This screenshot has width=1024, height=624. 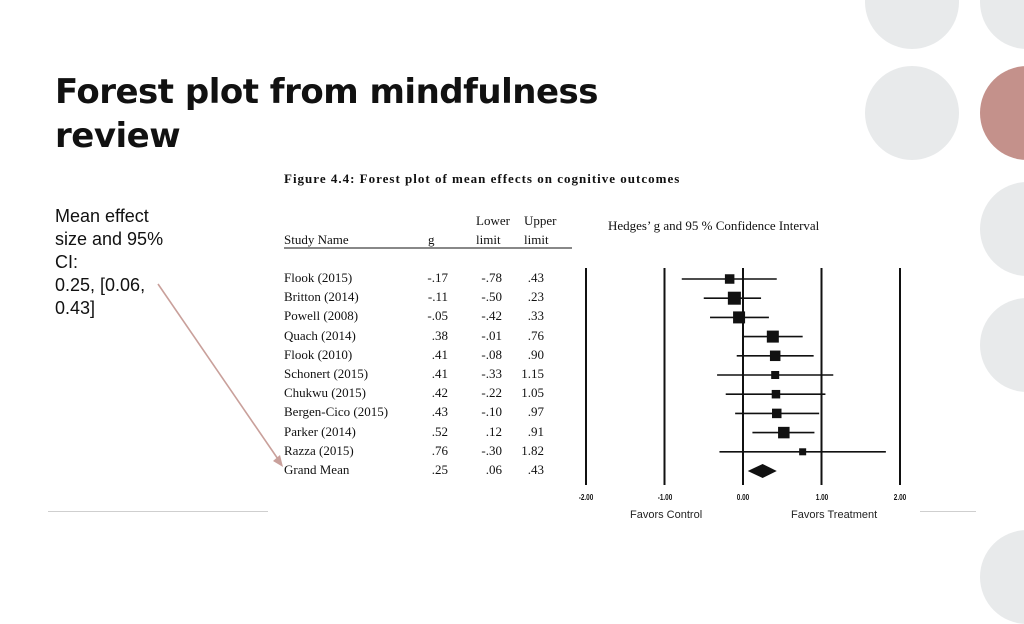 I want to click on upper-limit-value: .90, so click(x=535, y=354).